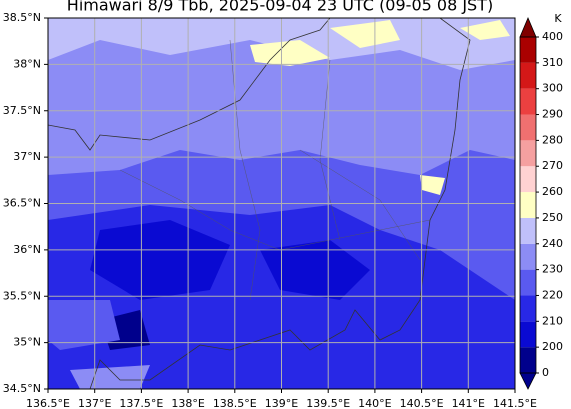 This screenshot has height=409, width=571. Describe the element at coordinates (235, 403) in the screenshot. I see `x-tick-label: 138.5°E` at that location.